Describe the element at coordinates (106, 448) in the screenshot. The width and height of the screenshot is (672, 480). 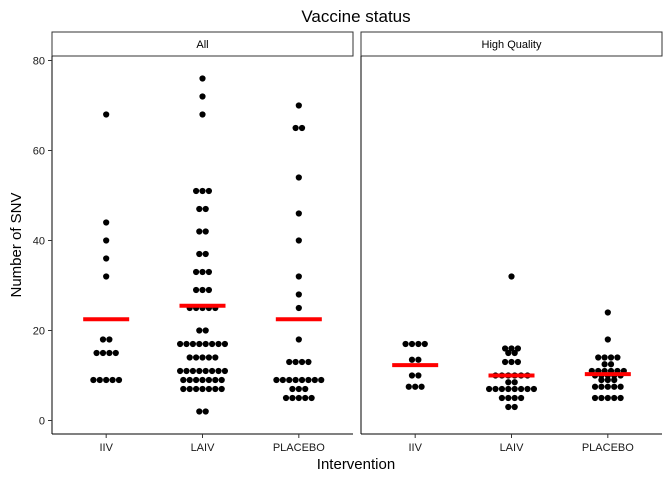
I see `x-tick-label: IIV` at that location.